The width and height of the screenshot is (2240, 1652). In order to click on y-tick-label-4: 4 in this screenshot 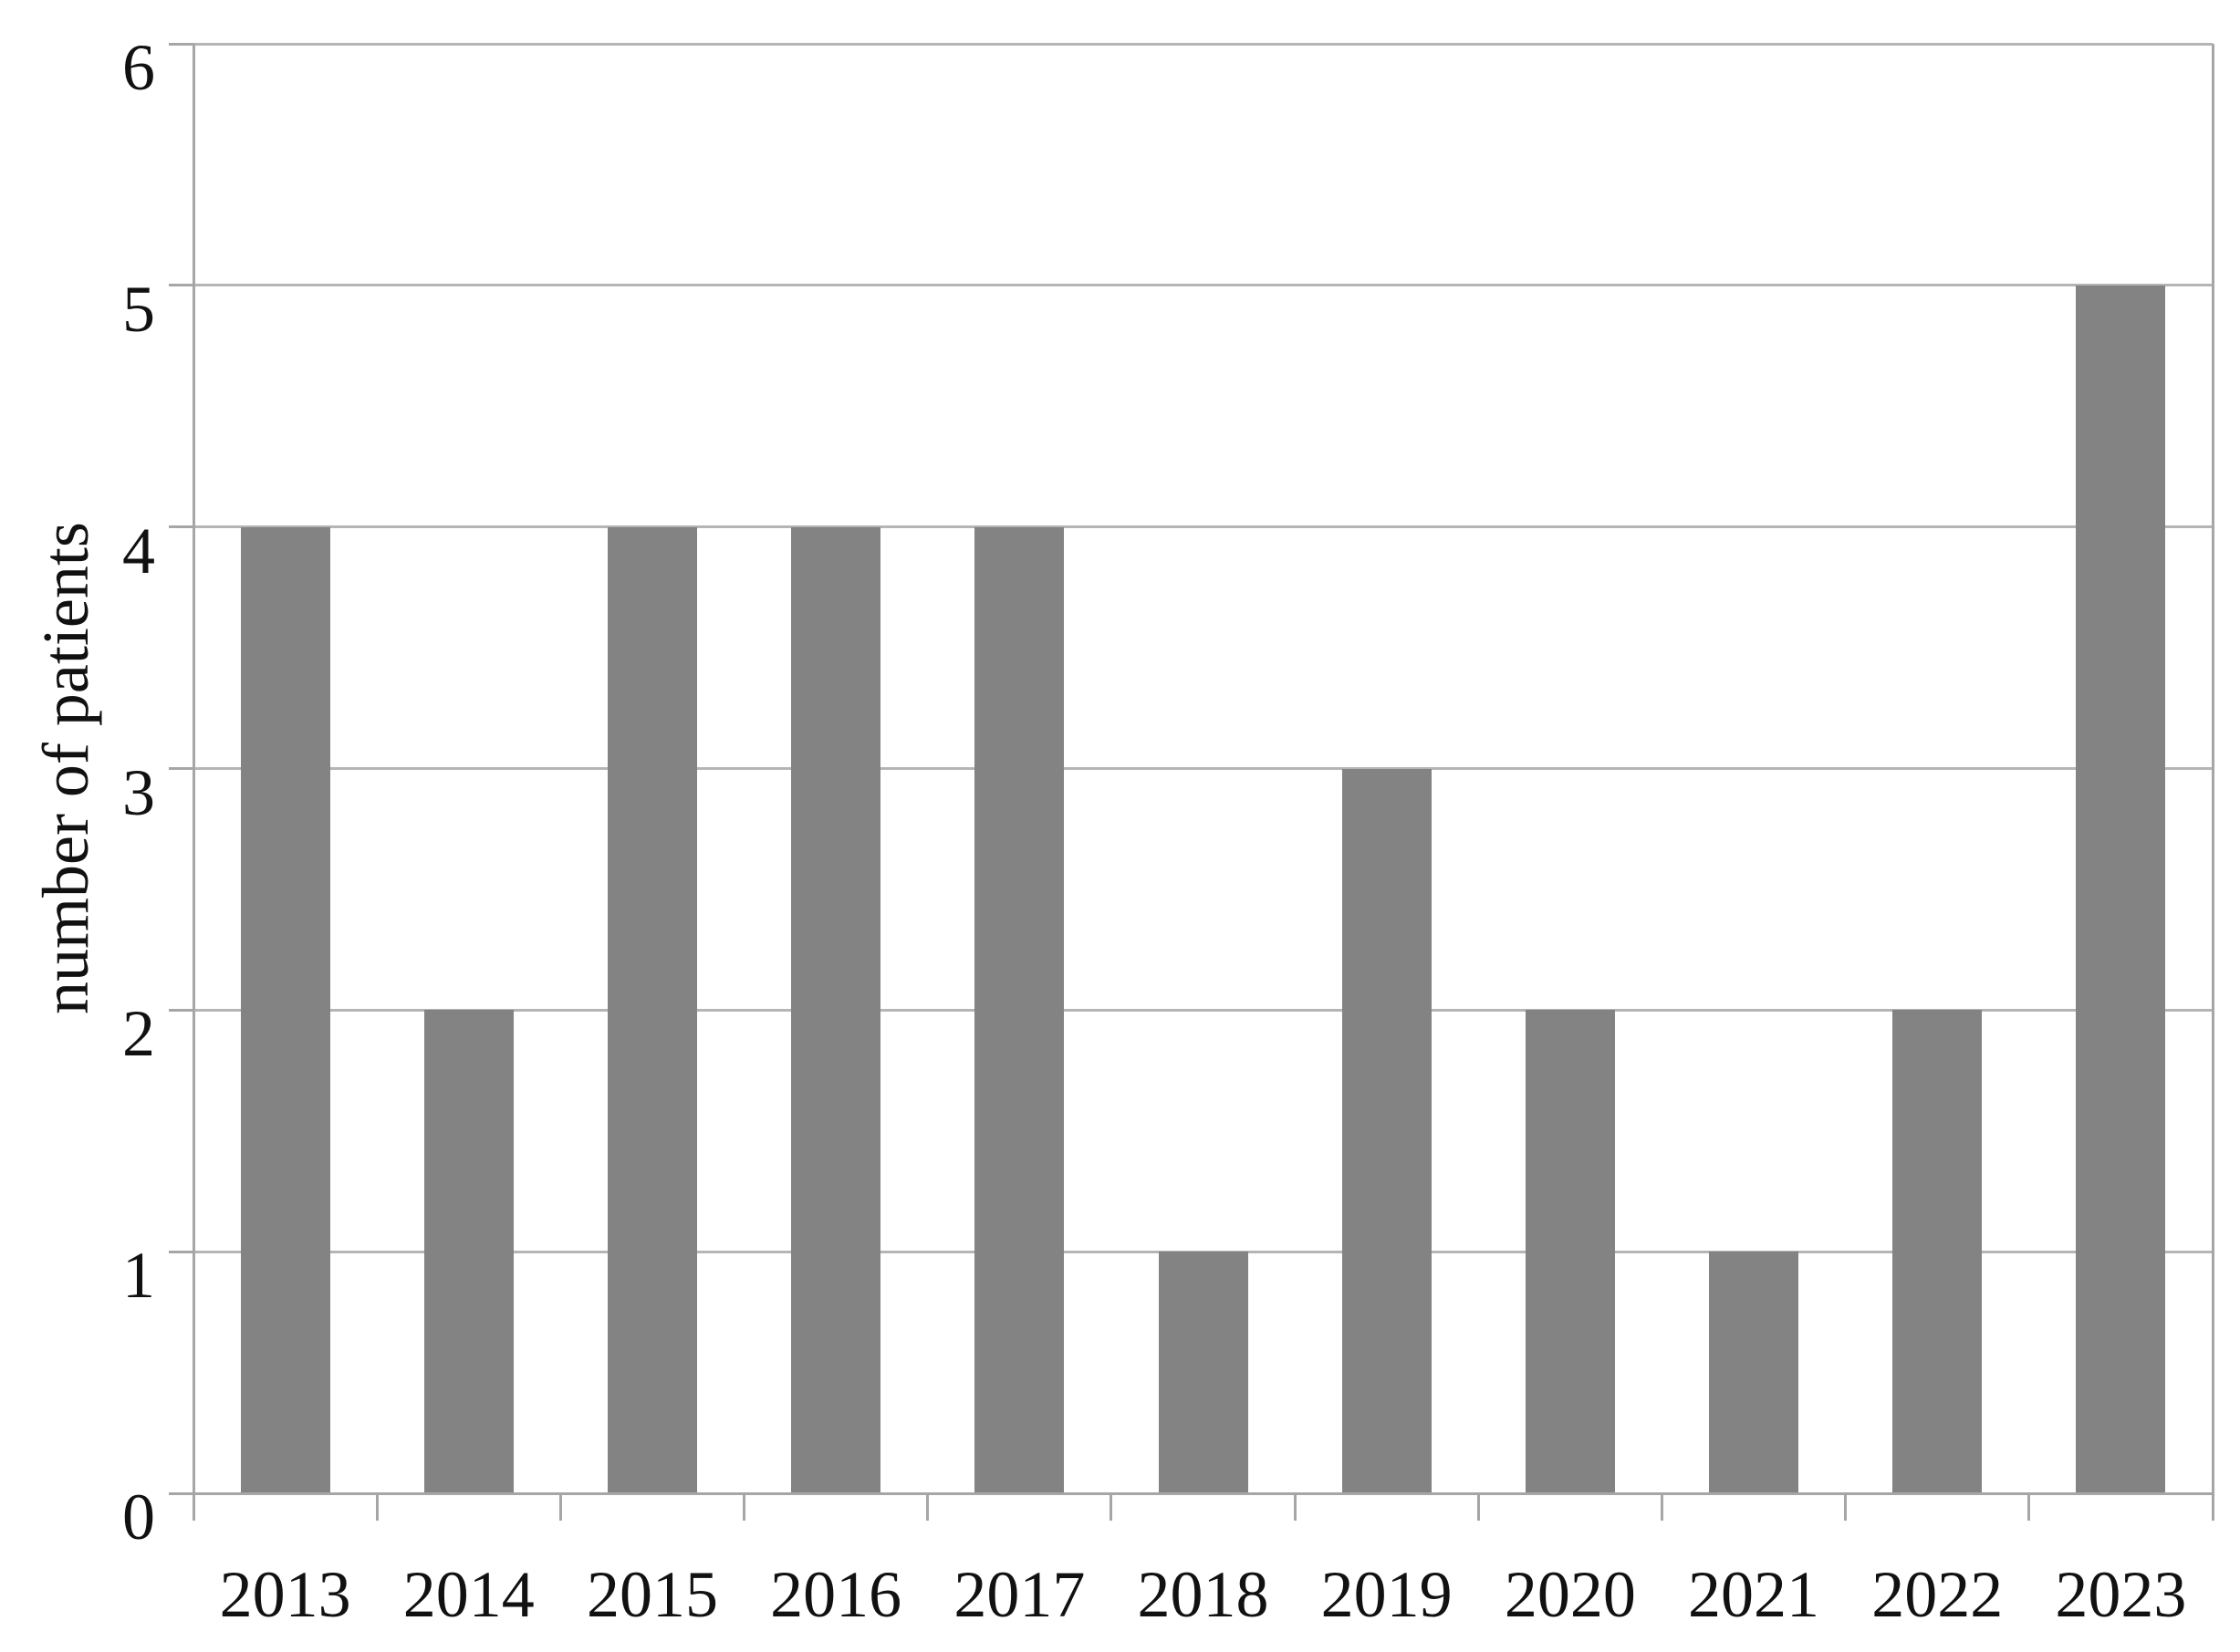, I will do `click(138, 550)`.